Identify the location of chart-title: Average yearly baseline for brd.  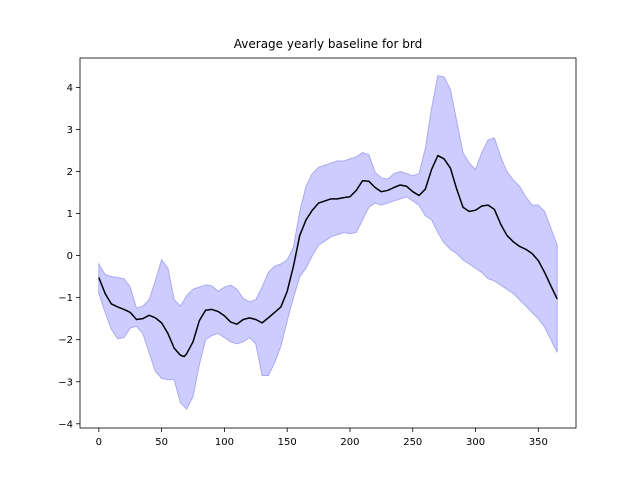
(328, 44).